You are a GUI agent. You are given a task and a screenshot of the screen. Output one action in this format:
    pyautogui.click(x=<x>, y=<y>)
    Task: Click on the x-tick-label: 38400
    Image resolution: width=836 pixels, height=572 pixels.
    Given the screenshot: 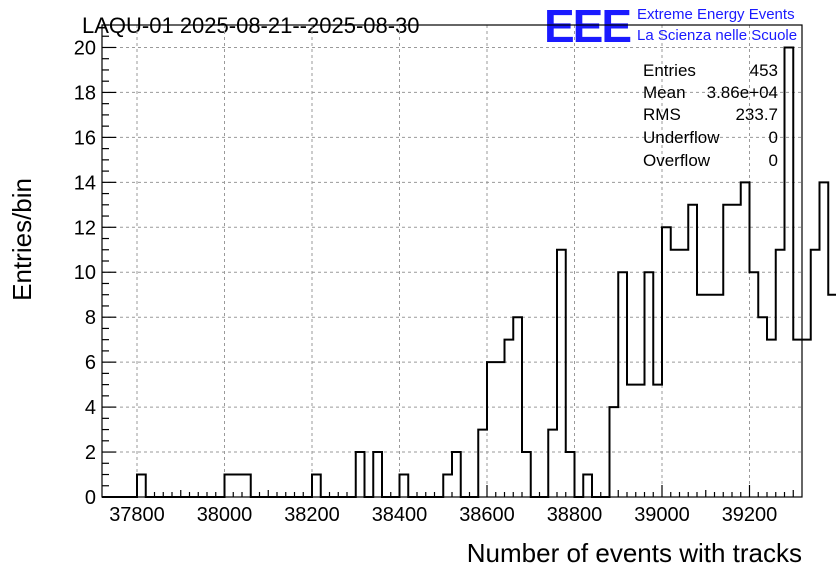 What is the action you would take?
    pyautogui.click(x=400, y=515)
    